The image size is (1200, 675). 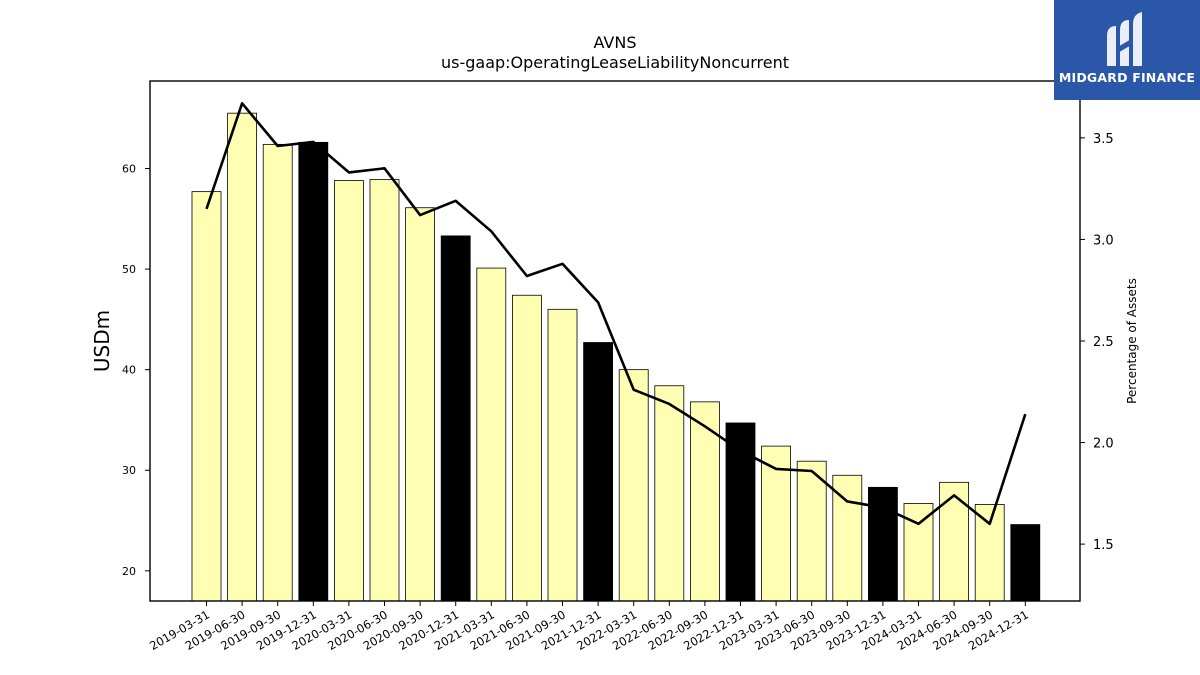 I want to click on y-tick-label: 60, so click(x=129, y=169).